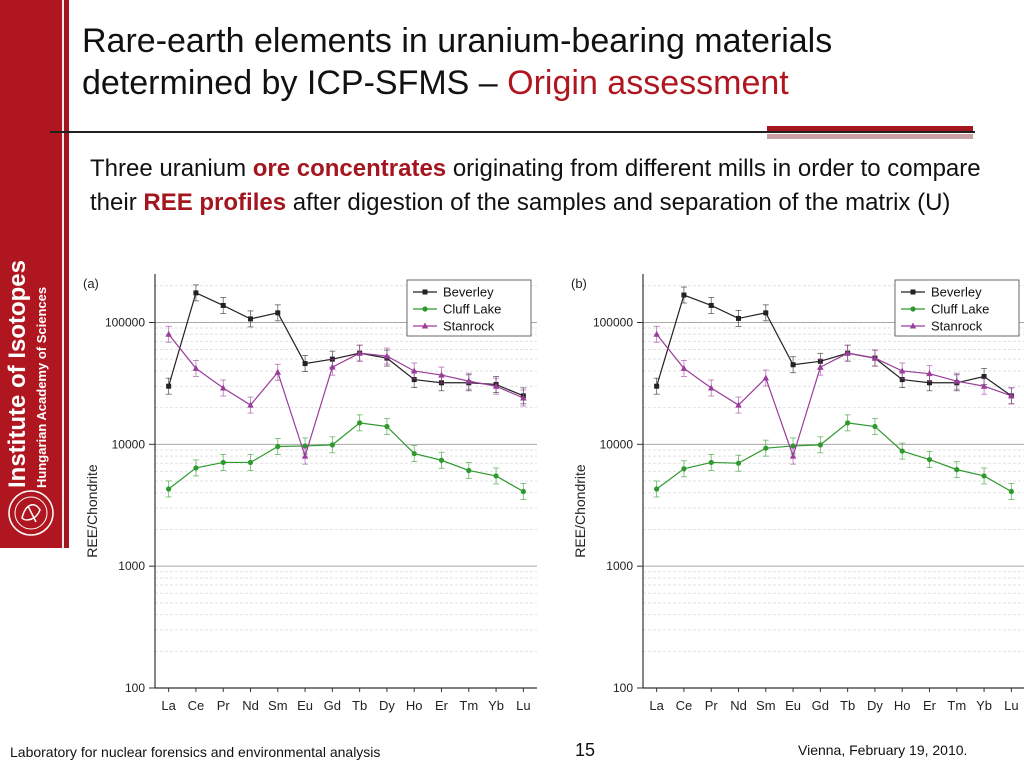  What do you see at coordinates (712, 705) in the screenshot?
I see `chart-b-x-tick-label-pr: Pr` at bounding box center [712, 705].